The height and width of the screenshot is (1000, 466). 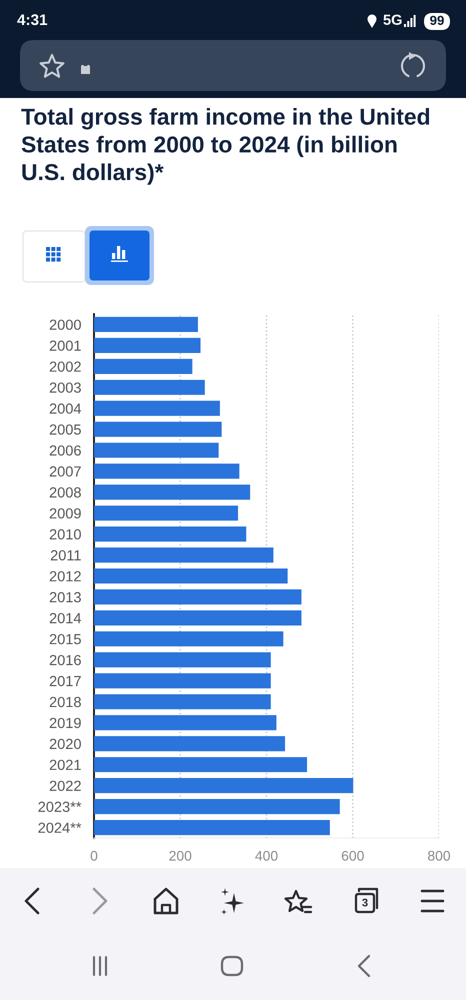 What do you see at coordinates (65, 534) in the screenshot?
I see `y-tick-label: 2010` at bounding box center [65, 534].